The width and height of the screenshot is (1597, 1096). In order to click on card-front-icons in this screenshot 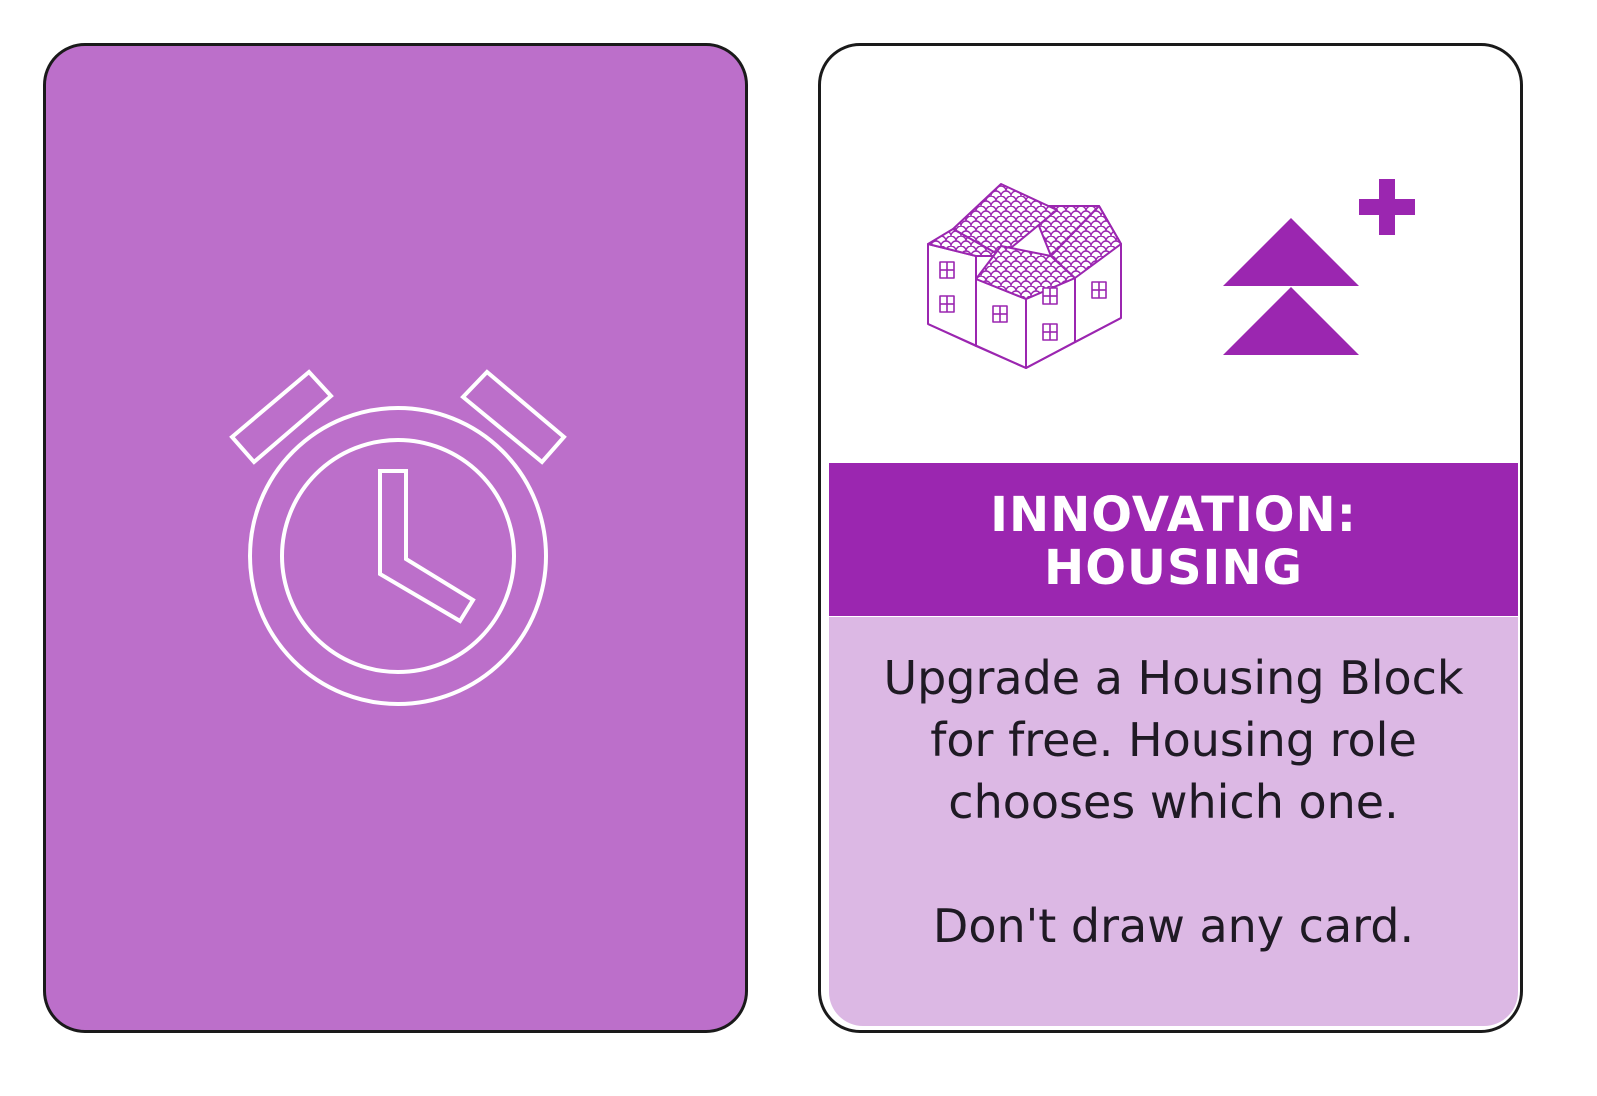, I will do `click(1171, 274)`.